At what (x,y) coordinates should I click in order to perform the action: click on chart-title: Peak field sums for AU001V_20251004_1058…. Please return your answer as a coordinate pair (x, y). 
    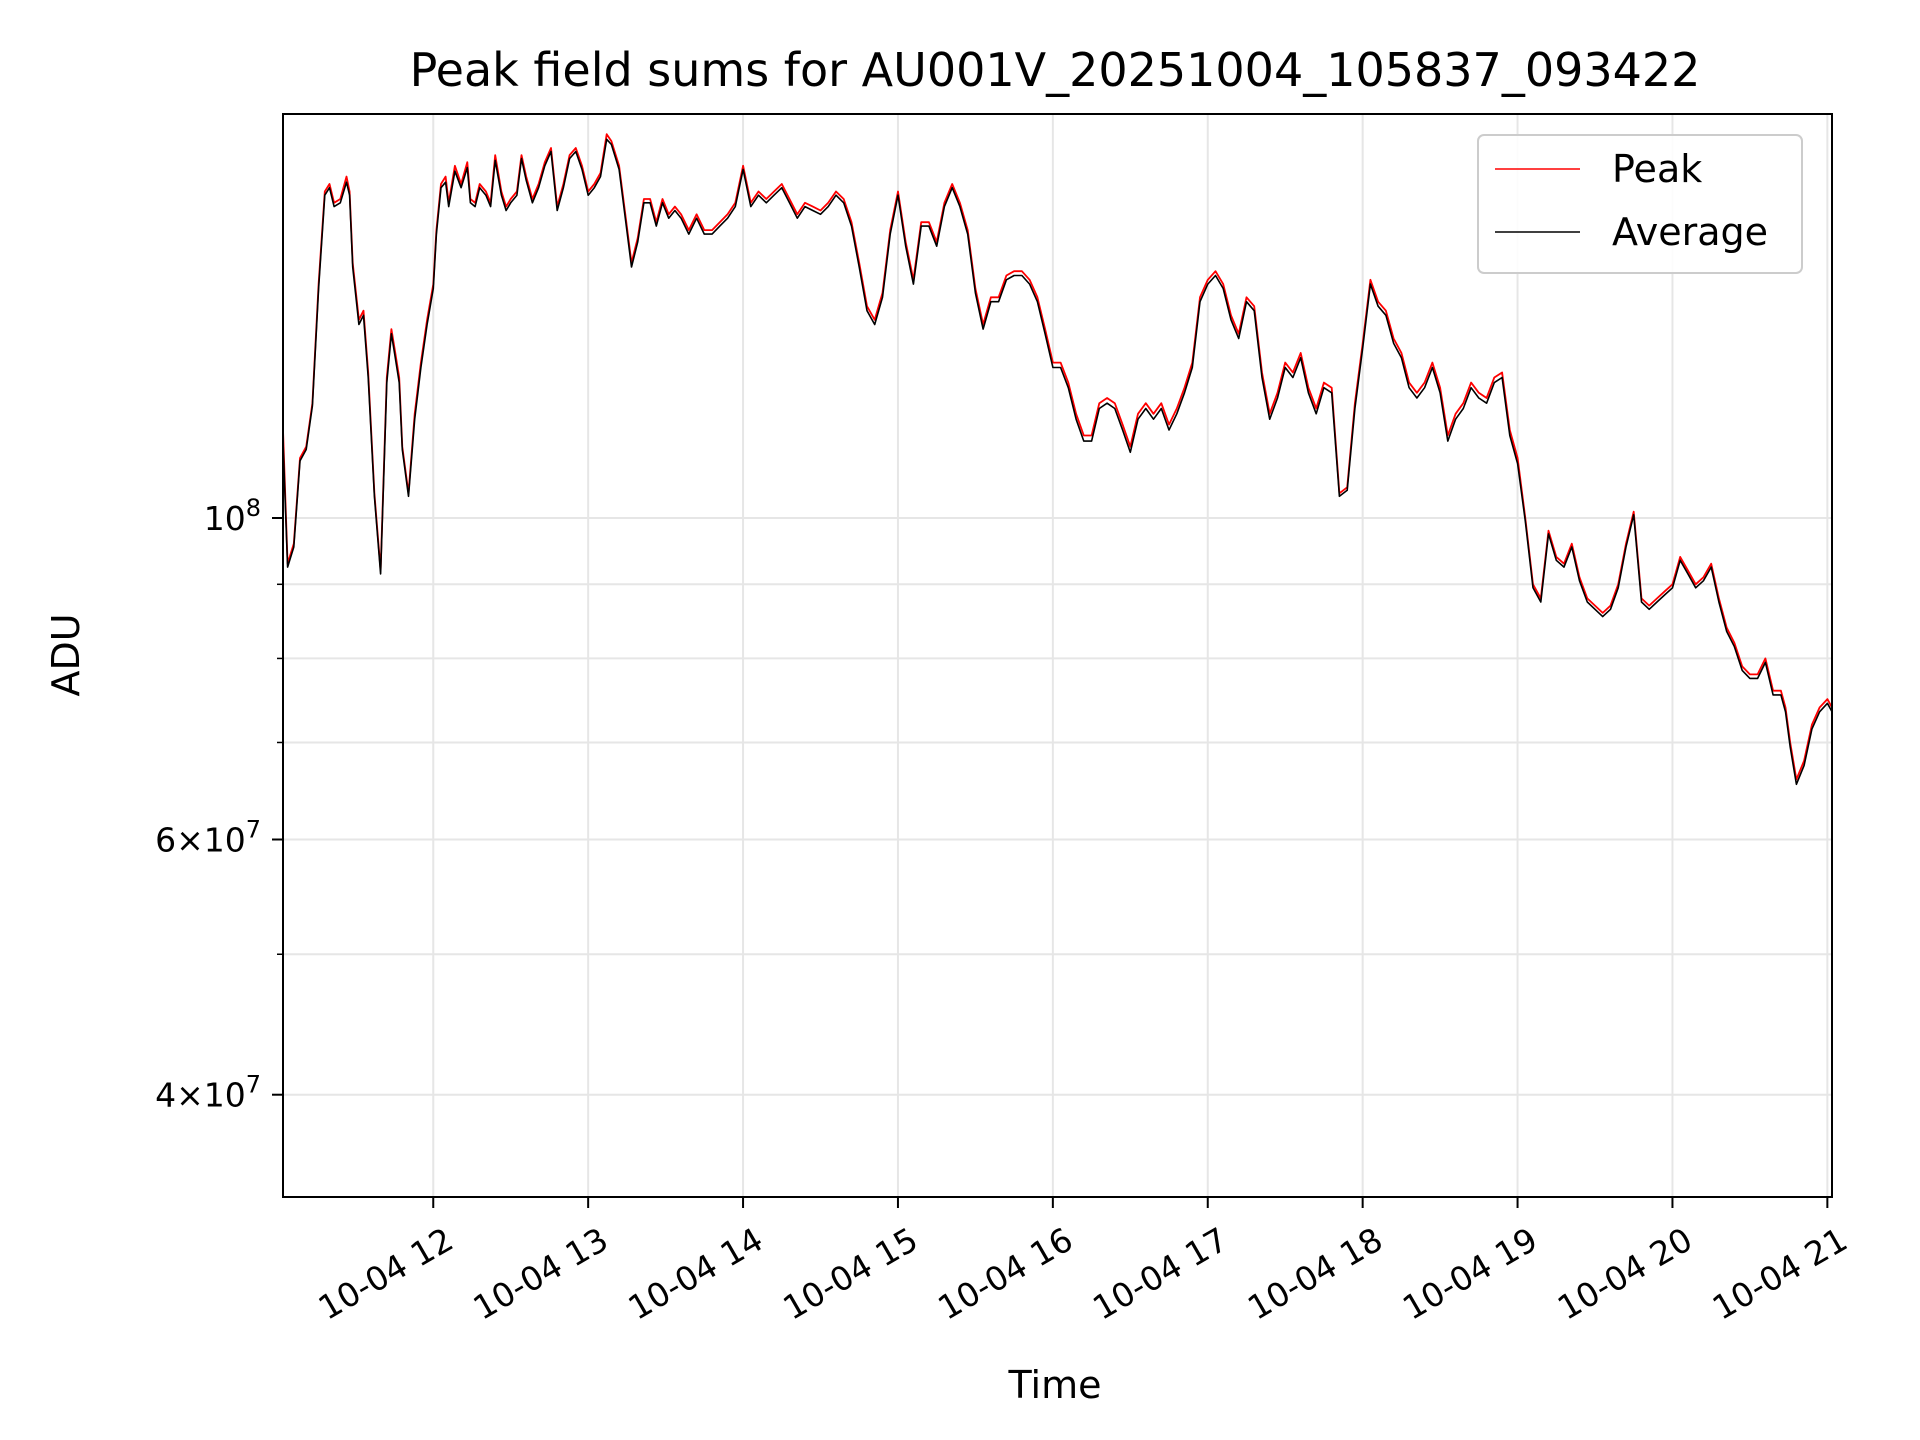
    Looking at the image, I should click on (1055, 70).